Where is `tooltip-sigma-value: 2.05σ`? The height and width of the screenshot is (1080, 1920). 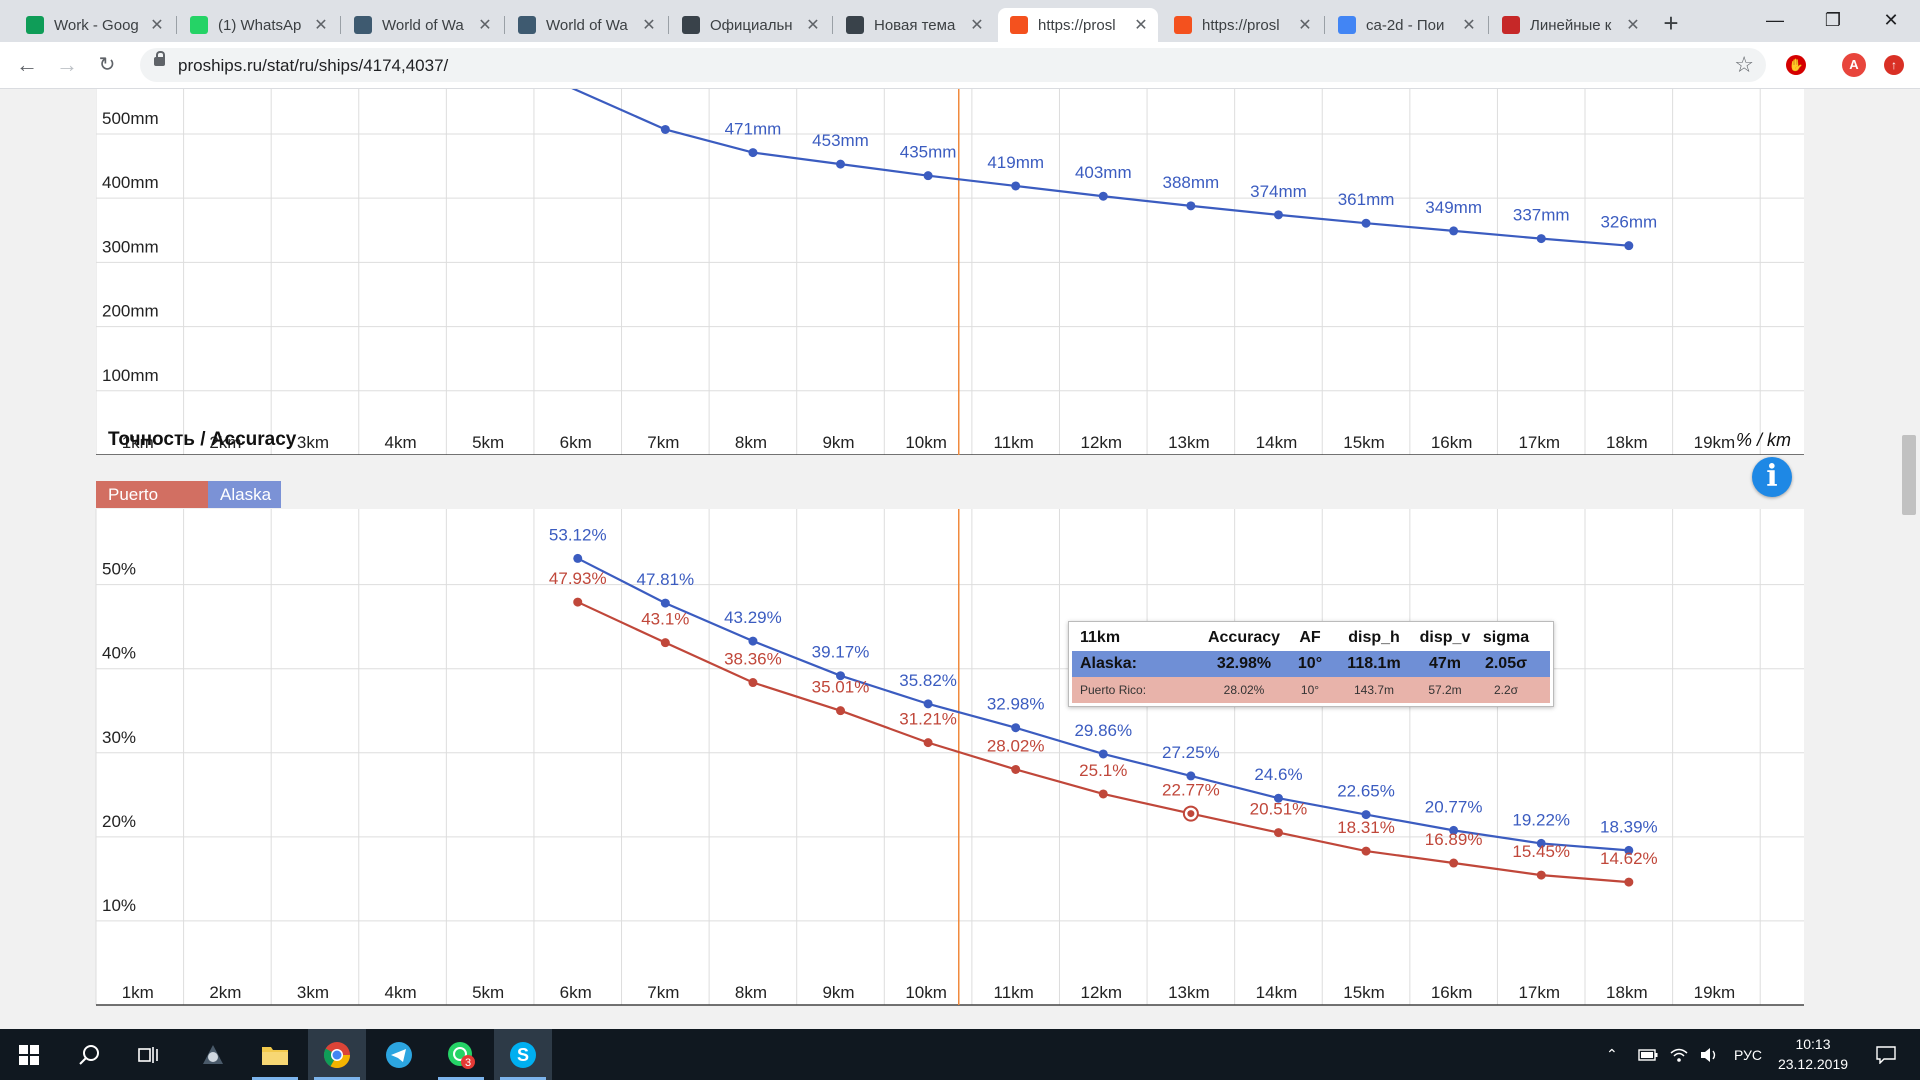 tooltip-sigma-value: 2.05σ is located at coordinates (1506, 663).